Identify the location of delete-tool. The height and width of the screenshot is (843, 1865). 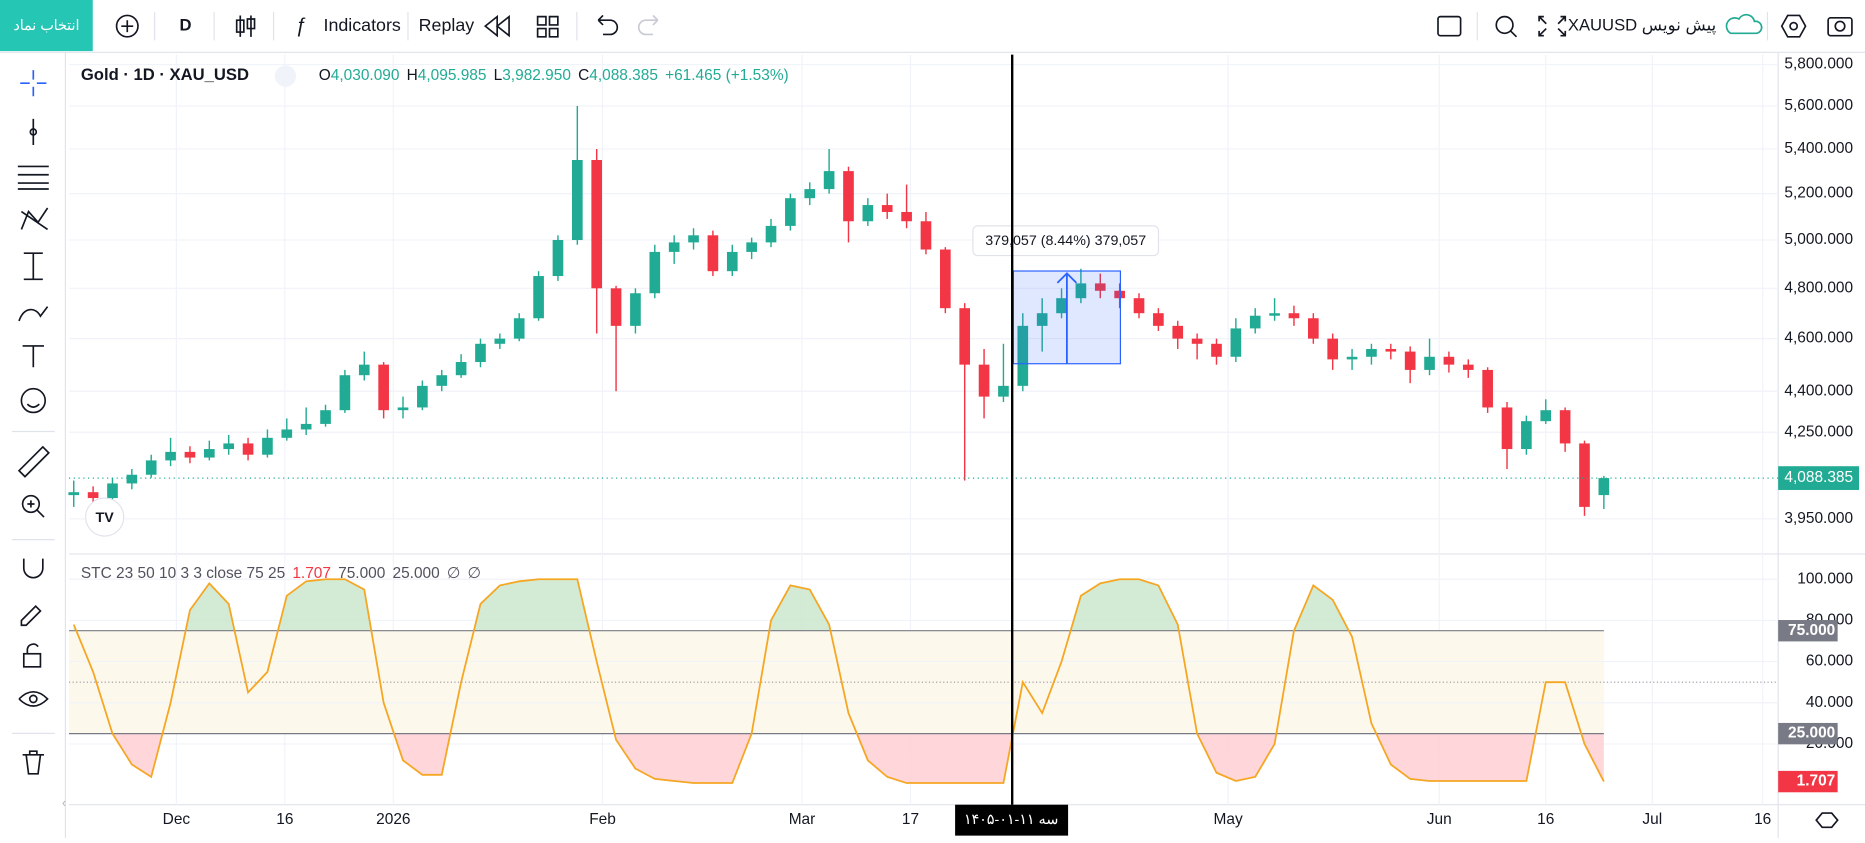
(33, 762).